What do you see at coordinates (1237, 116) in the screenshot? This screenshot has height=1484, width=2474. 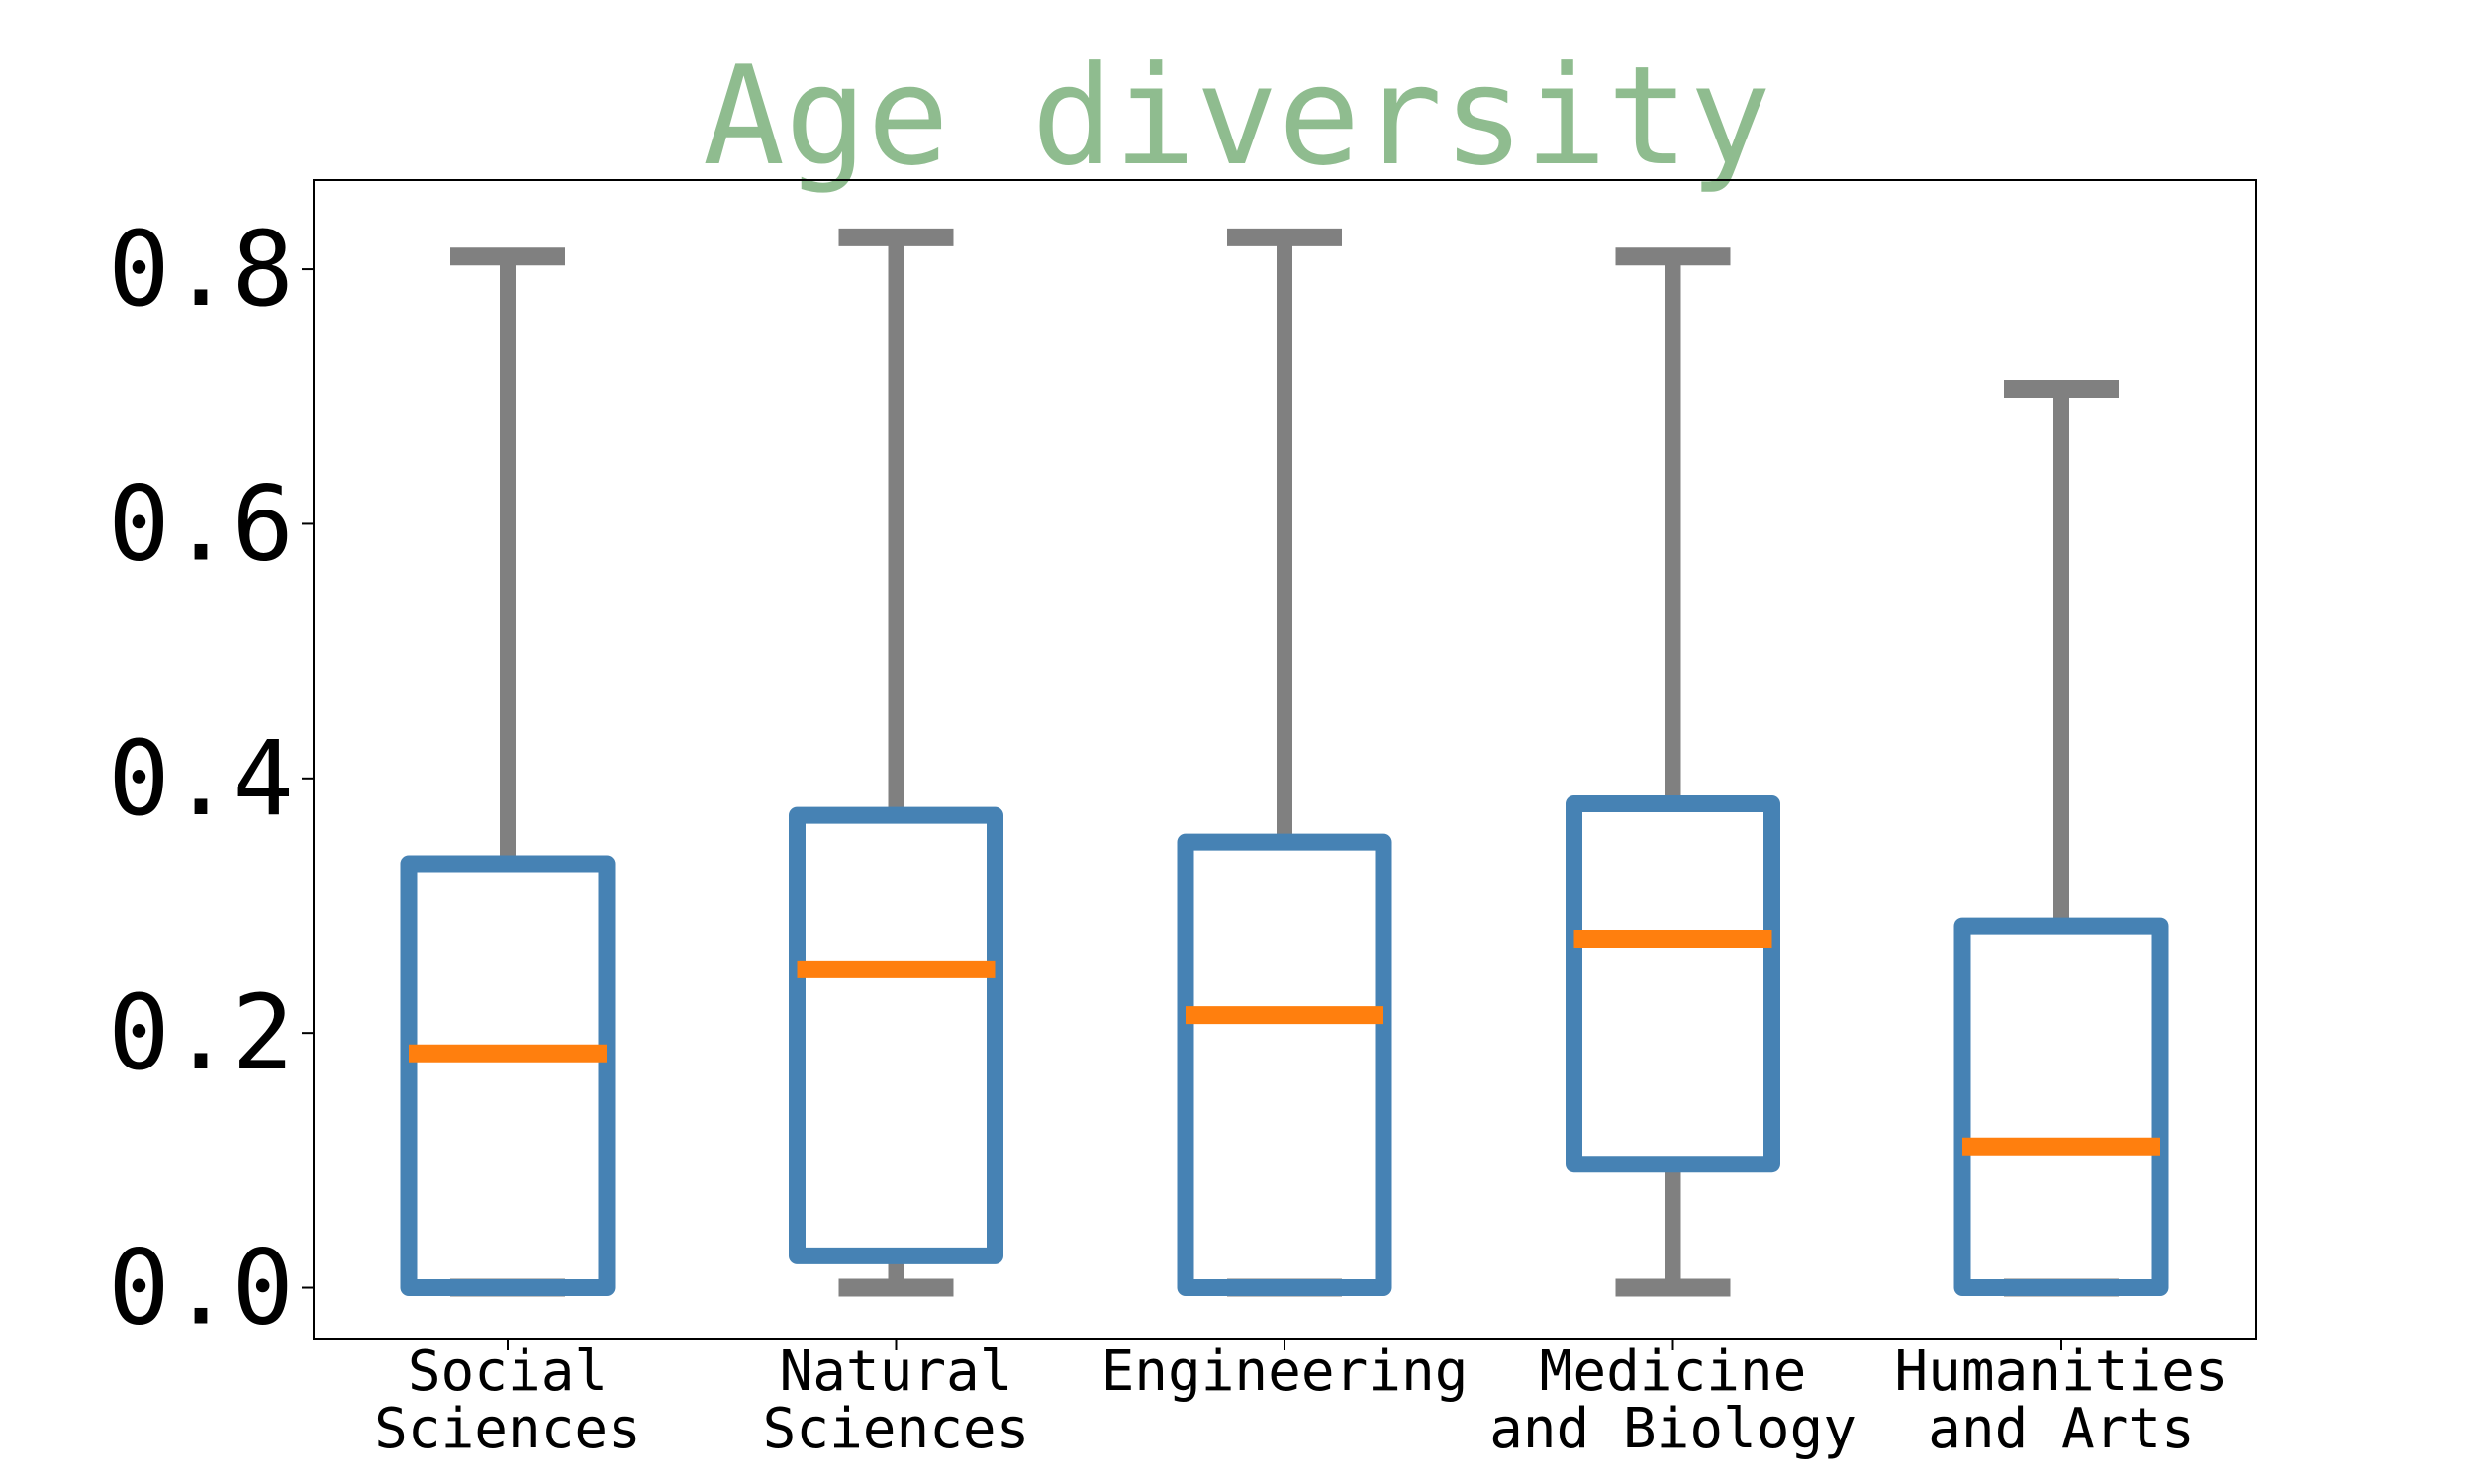 I see `chart-title: Age diversity` at bounding box center [1237, 116].